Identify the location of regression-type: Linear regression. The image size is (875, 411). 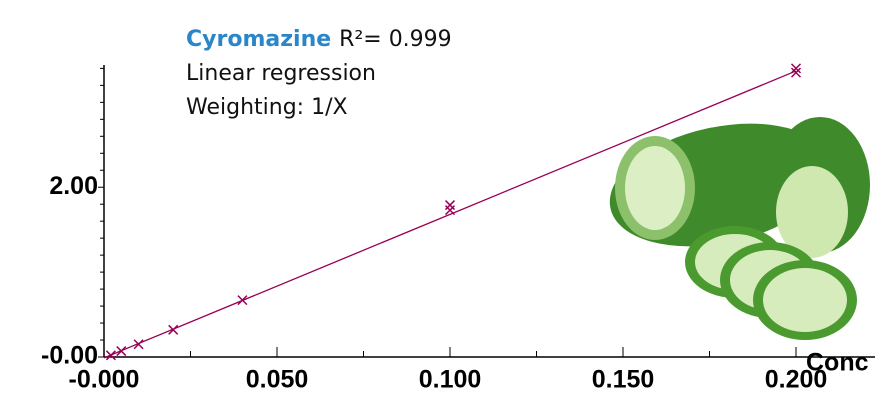
(281, 73).